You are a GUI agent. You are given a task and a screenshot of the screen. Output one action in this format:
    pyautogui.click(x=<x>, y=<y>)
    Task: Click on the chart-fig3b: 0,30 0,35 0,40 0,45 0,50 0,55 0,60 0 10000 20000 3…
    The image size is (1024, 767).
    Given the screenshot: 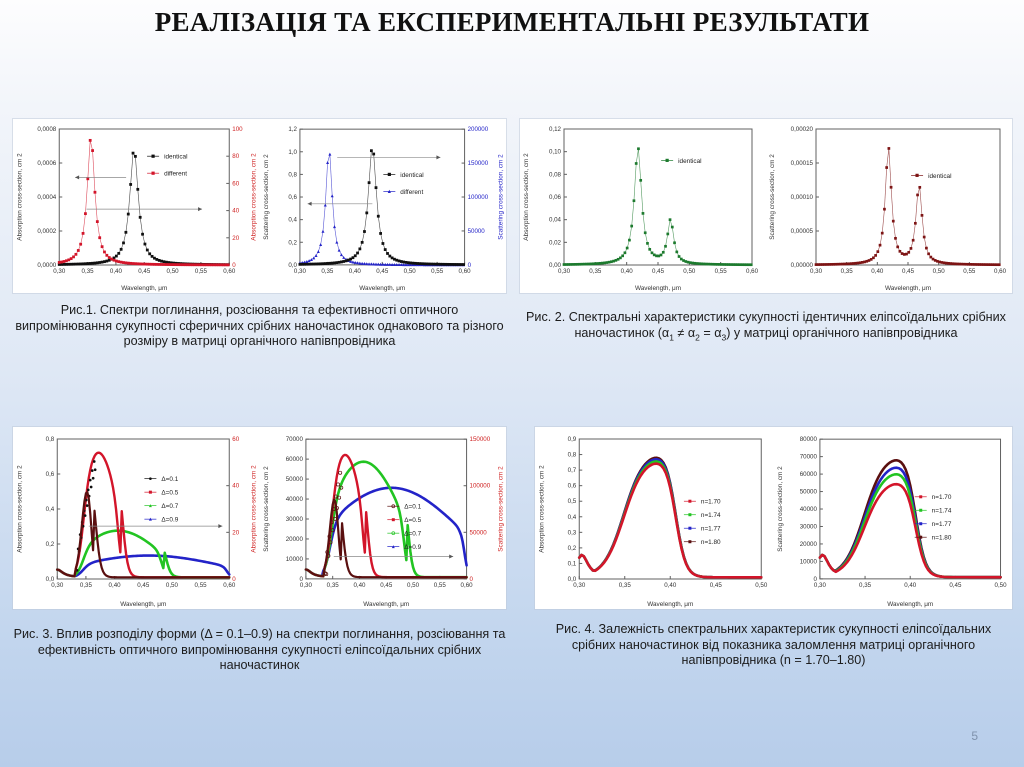 What is the action you would take?
    pyautogui.click(x=383, y=518)
    